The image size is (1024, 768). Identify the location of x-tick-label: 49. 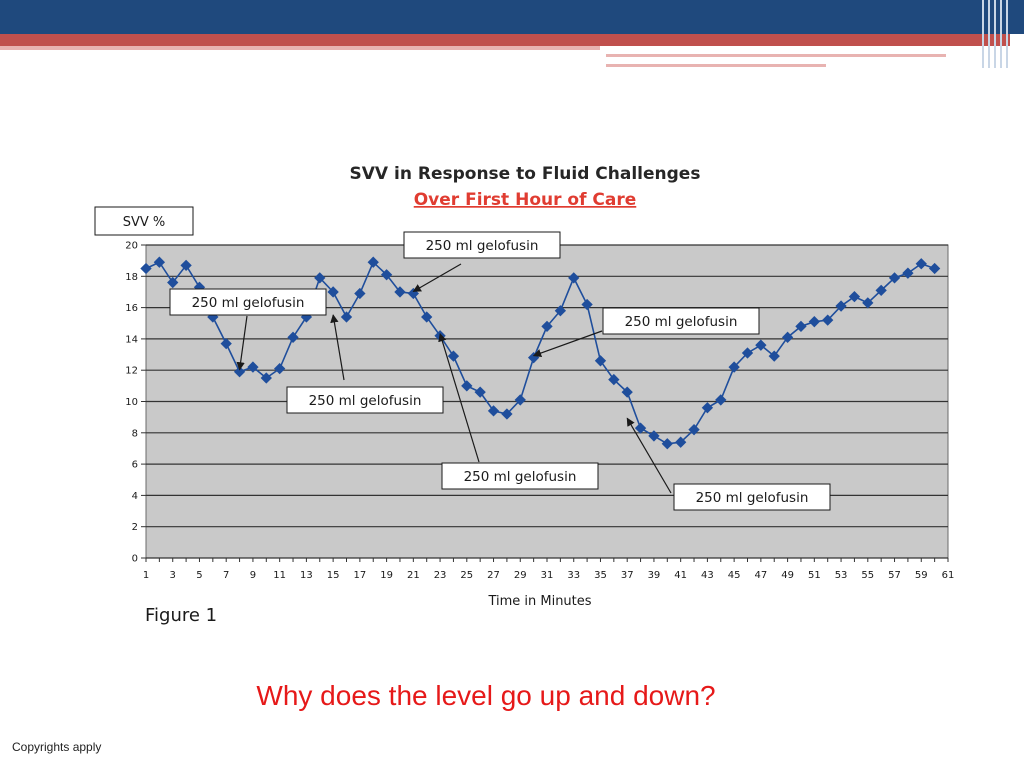
(787, 575).